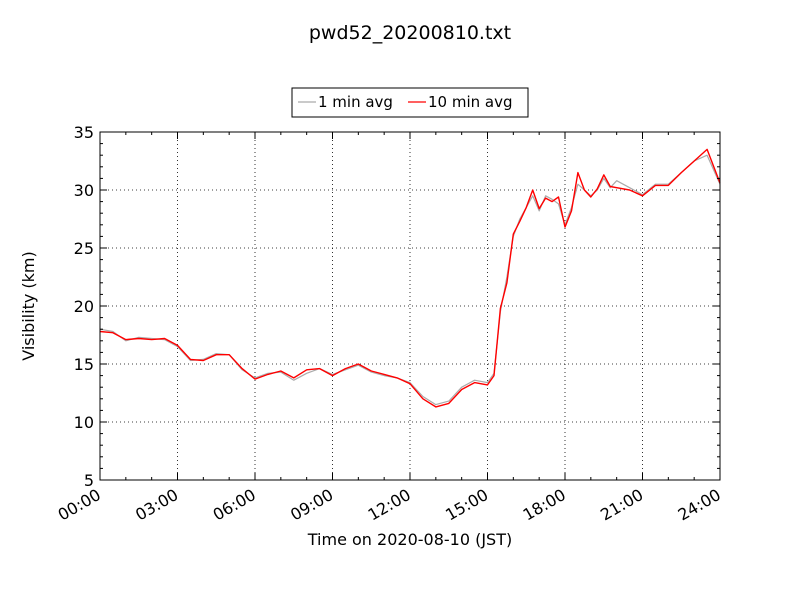  What do you see at coordinates (234, 505) in the screenshot?
I see `x-tick-label: 06:00` at bounding box center [234, 505].